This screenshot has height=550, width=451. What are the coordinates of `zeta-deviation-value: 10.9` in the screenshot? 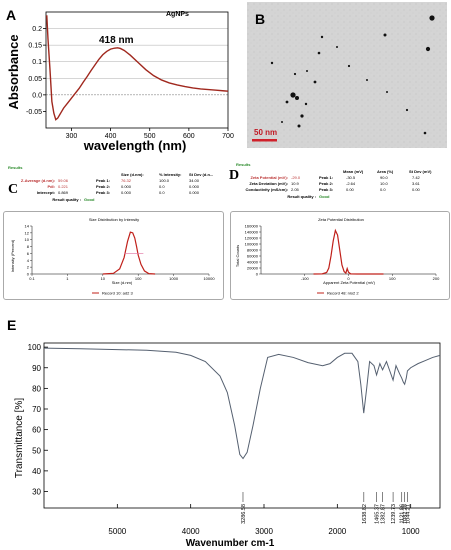 It's located at (295, 183).